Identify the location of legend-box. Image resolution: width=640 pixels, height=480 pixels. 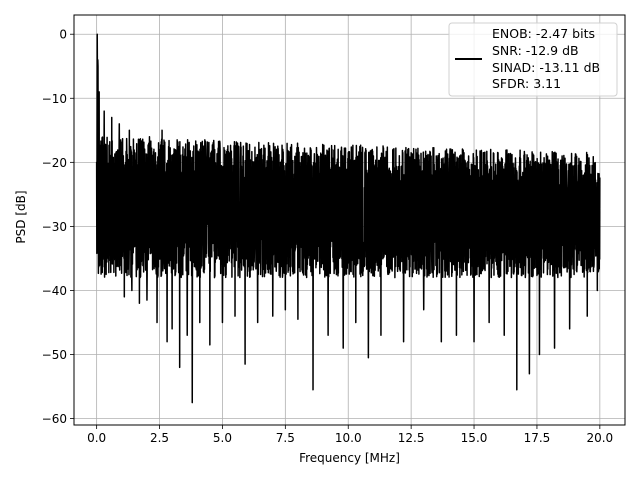
(533, 59).